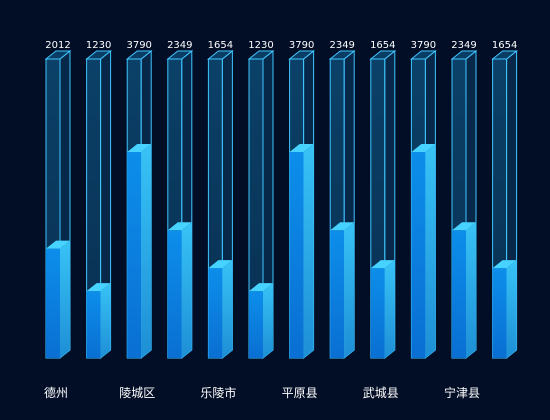 The image size is (550, 420). Describe the element at coordinates (300, 393) in the screenshot. I see `x-tick-label: 平原县` at that location.